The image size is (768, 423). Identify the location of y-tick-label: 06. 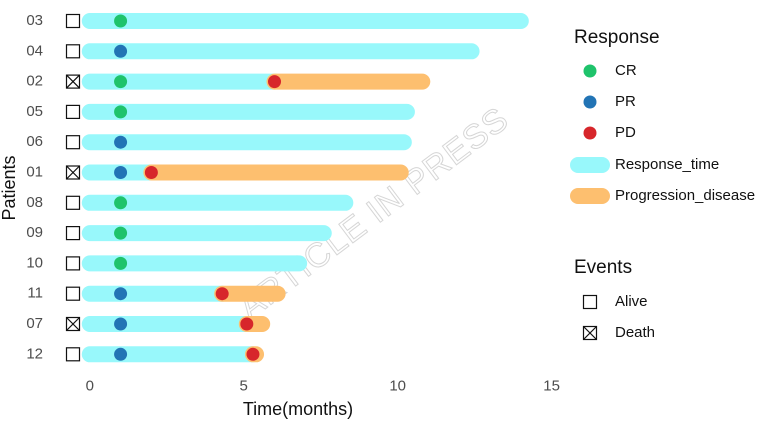
(34, 141).